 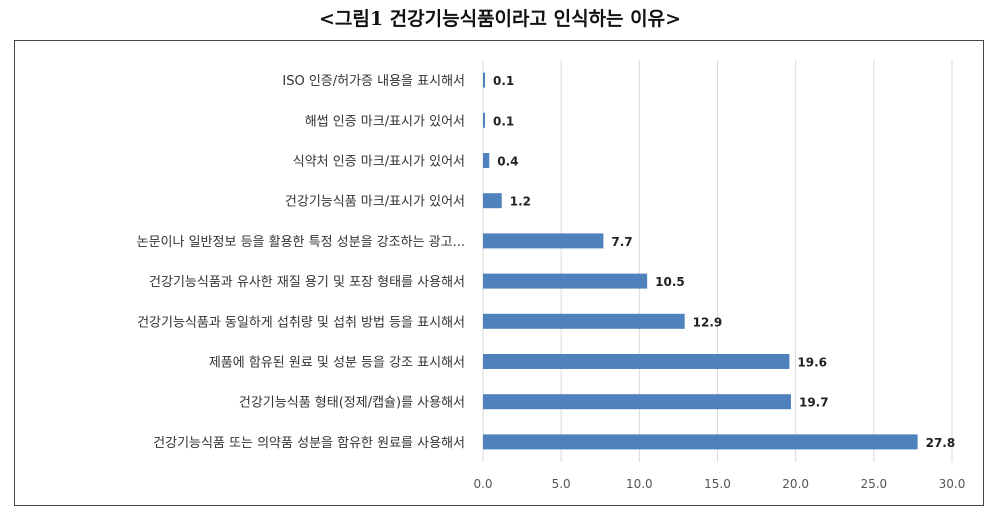 What do you see at coordinates (309, 443) in the screenshot?
I see `category-label: 건강기능식품 또는 의약품 성분을 함유한 원료를 사용해서` at bounding box center [309, 443].